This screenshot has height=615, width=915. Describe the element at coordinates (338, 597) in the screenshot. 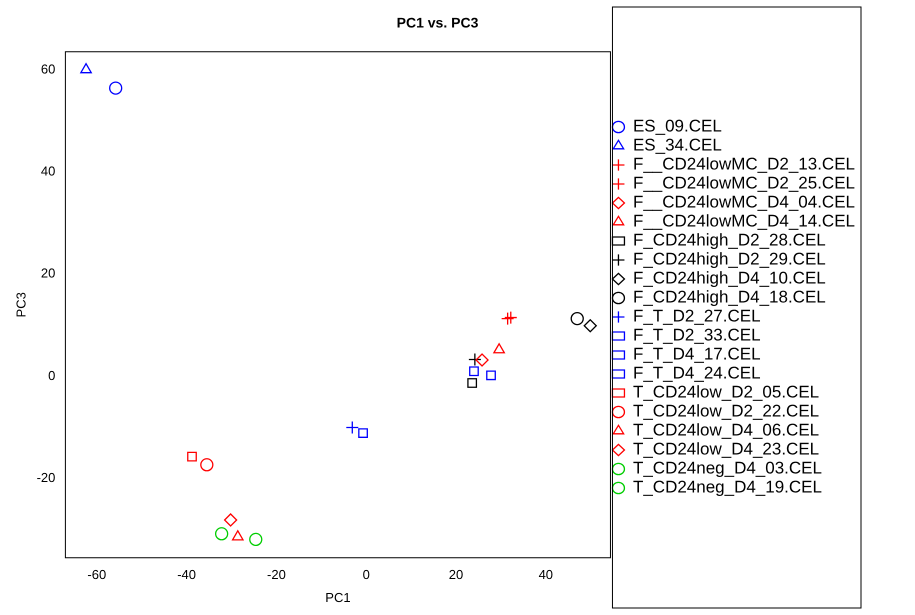

I see `x-axis-title: PC1` at that location.